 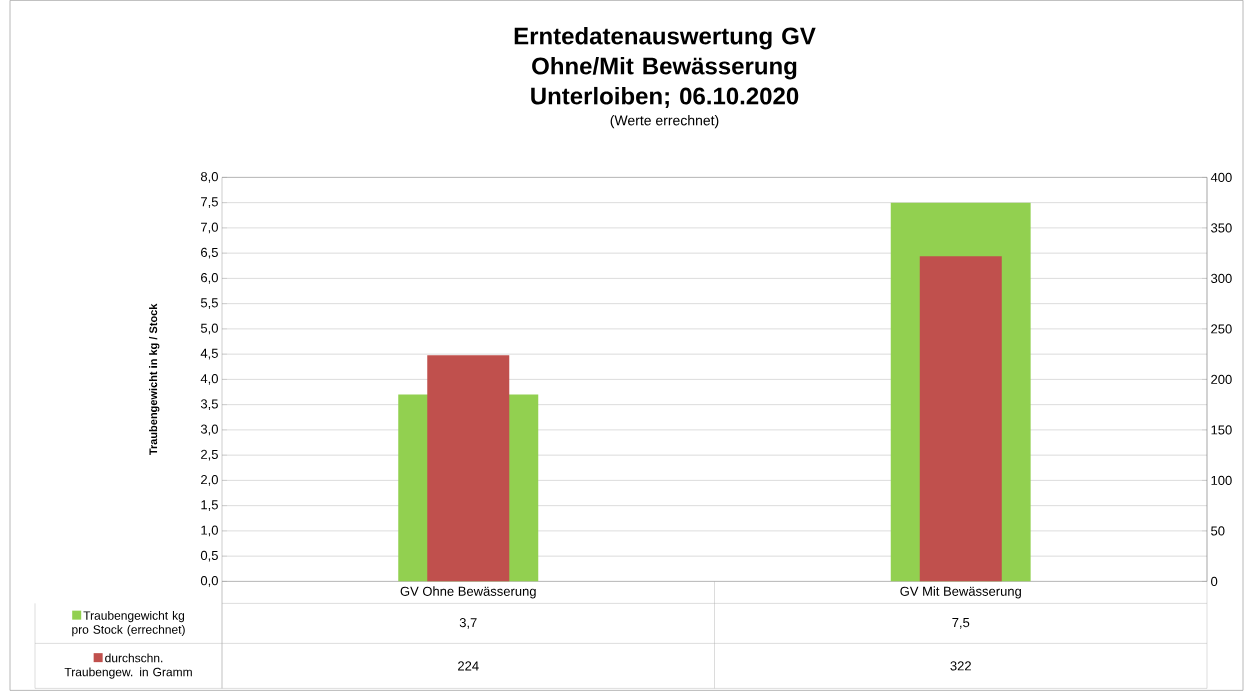 What do you see at coordinates (664, 121) in the screenshot?
I see `chart-subtitle: (Werte errechnet)` at bounding box center [664, 121].